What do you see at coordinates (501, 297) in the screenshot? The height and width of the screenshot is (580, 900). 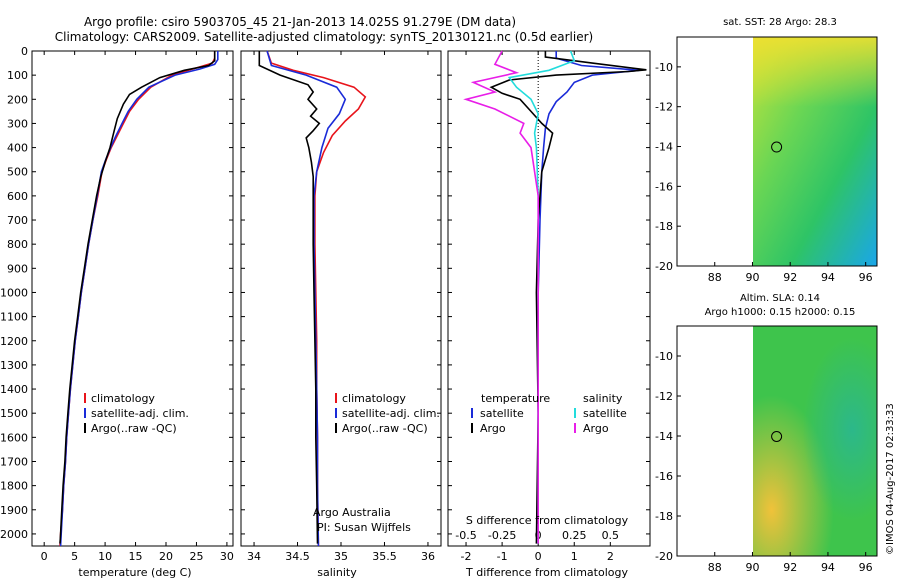 I see `difference-series-argo` at bounding box center [501, 297].